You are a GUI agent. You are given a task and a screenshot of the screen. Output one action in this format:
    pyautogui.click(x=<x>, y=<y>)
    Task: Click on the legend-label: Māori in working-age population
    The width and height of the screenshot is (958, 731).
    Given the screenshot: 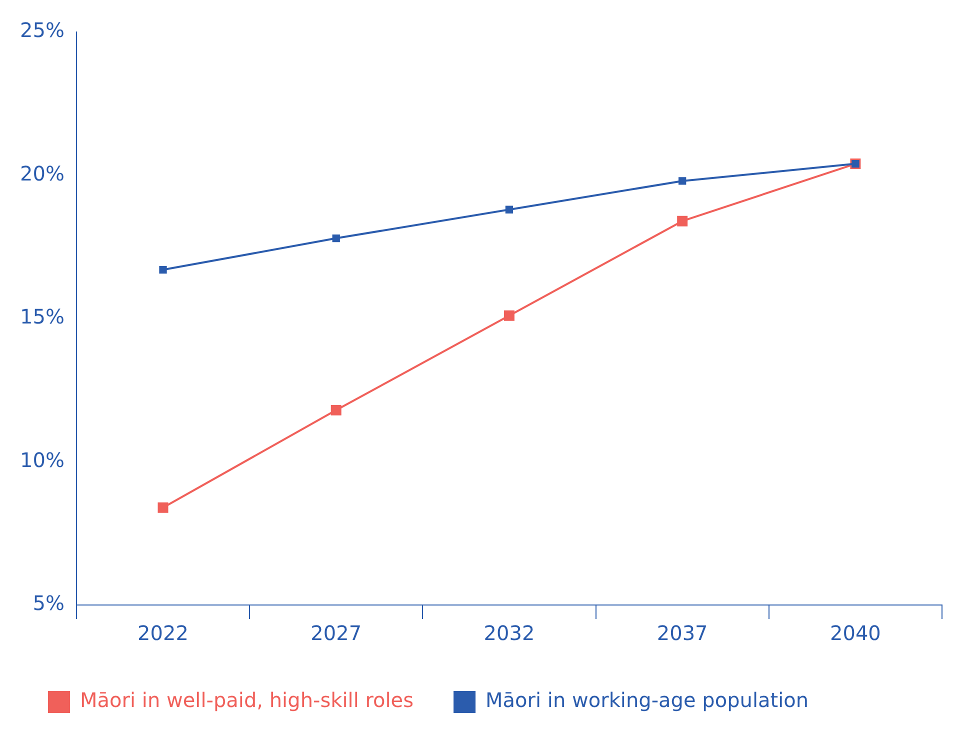 What is the action you would take?
    pyautogui.click(x=647, y=700)
    